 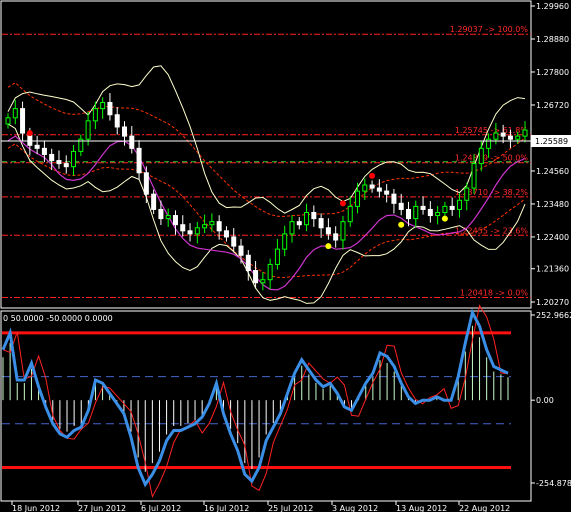 What do you see at coordinates (552, 105) in the screenshot?
I see `price-tick-label: 1.26720` at bounding box center [552, 105].